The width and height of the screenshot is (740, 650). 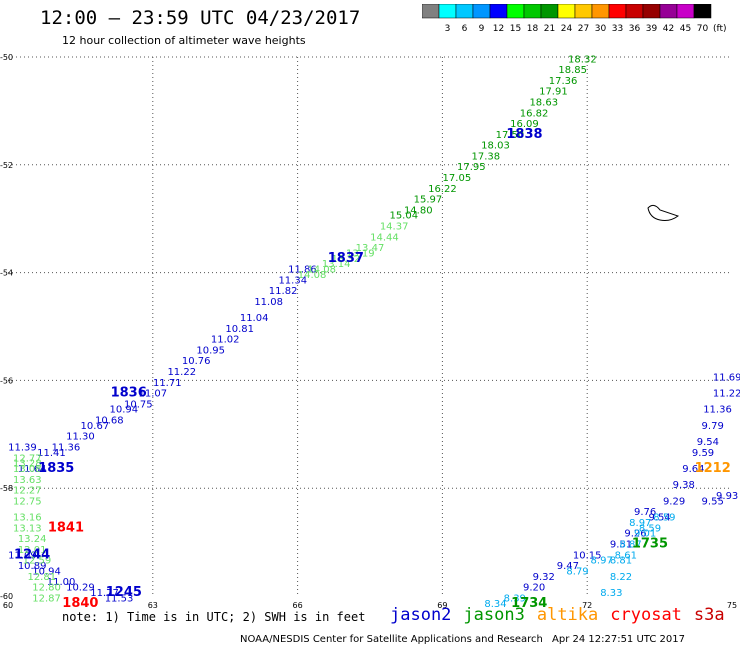 I want to click on data-point: 11.82, so click(x=283, y=291).